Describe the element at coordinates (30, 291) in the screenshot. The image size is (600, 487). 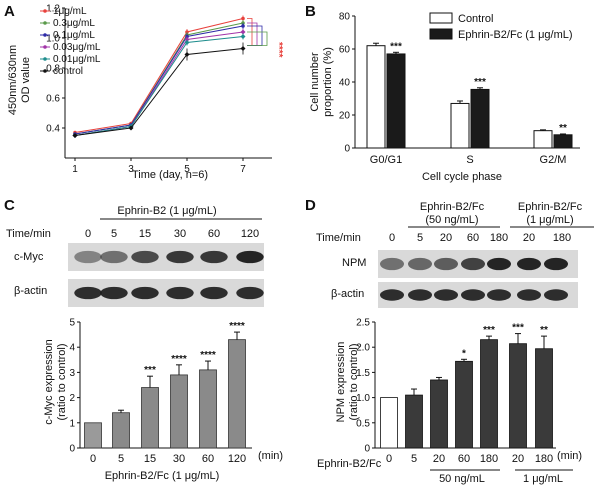
I see `panel-c-blot-label-actin: β-actin` at that location.